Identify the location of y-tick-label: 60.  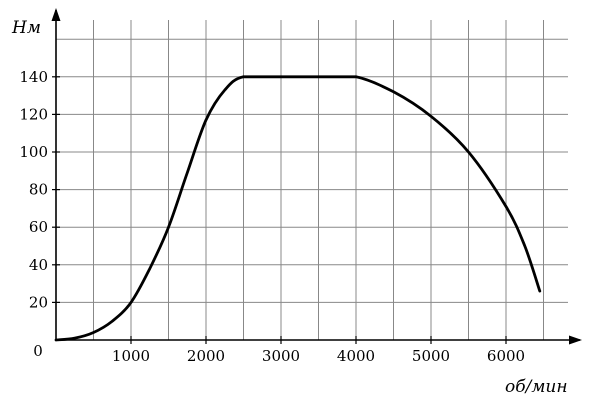
(38, 227).